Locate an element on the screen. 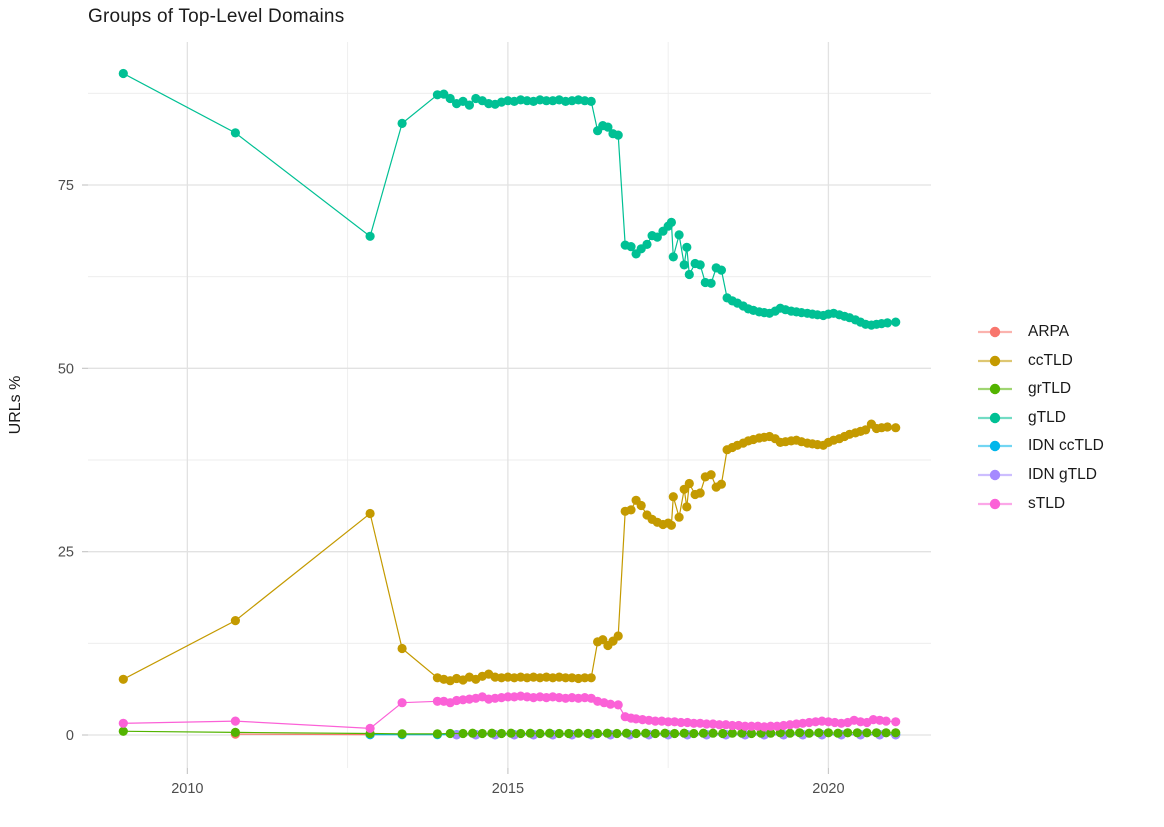  x-tick-label: 2020 is located at coordinates (828, 789).